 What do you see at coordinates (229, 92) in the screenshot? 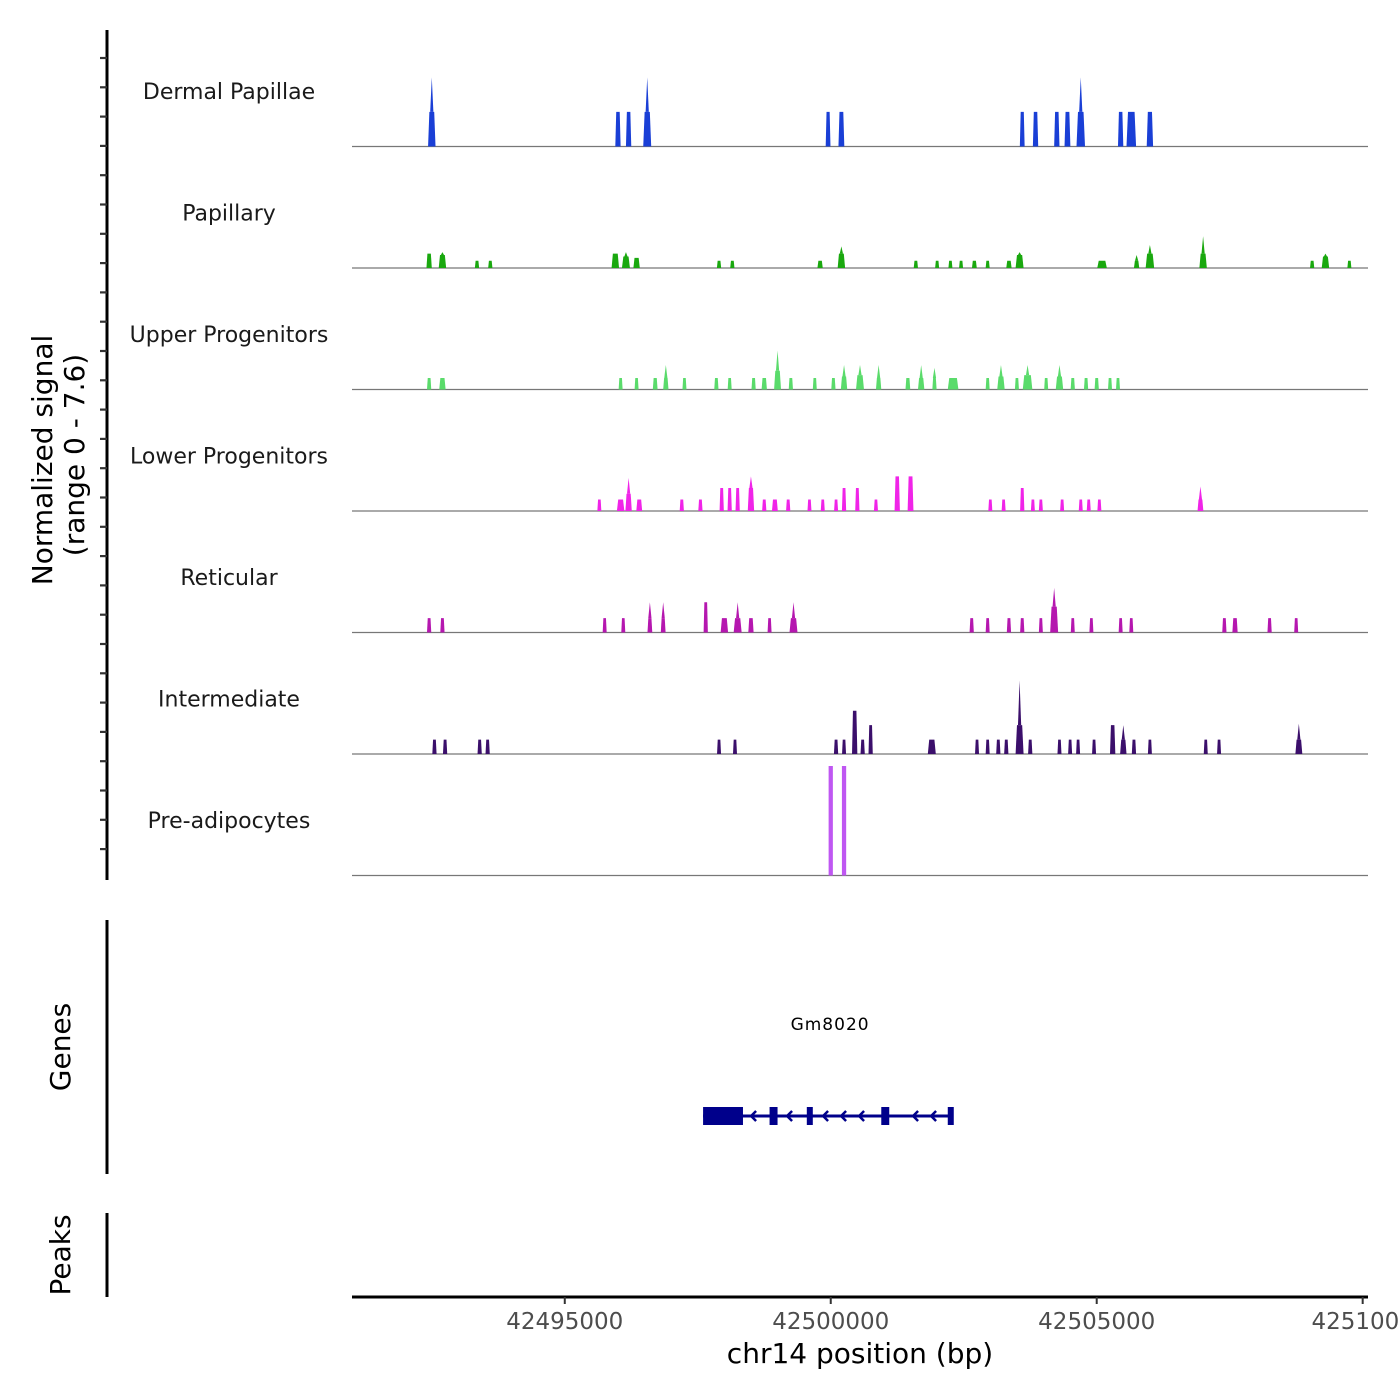
I see `track-label: Dermal Papillae` at bounding box center [229, 92].